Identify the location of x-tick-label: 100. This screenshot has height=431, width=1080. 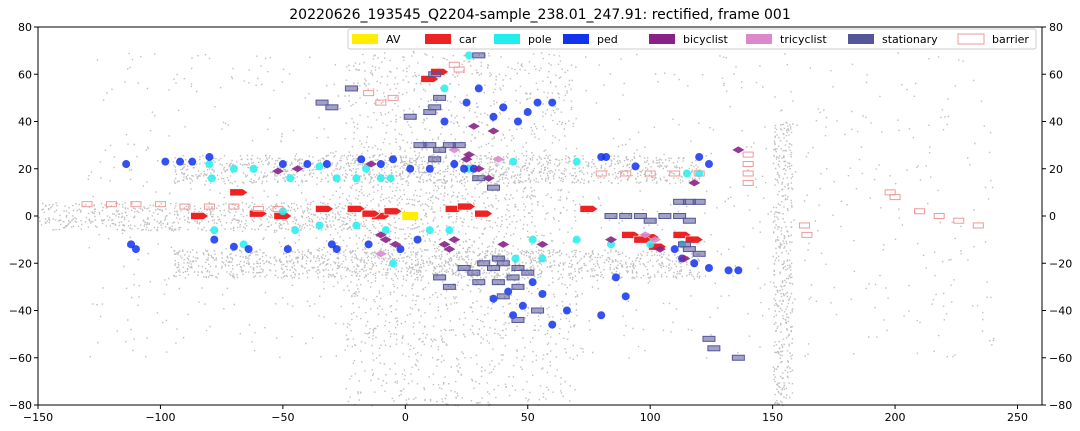
(650, 417).